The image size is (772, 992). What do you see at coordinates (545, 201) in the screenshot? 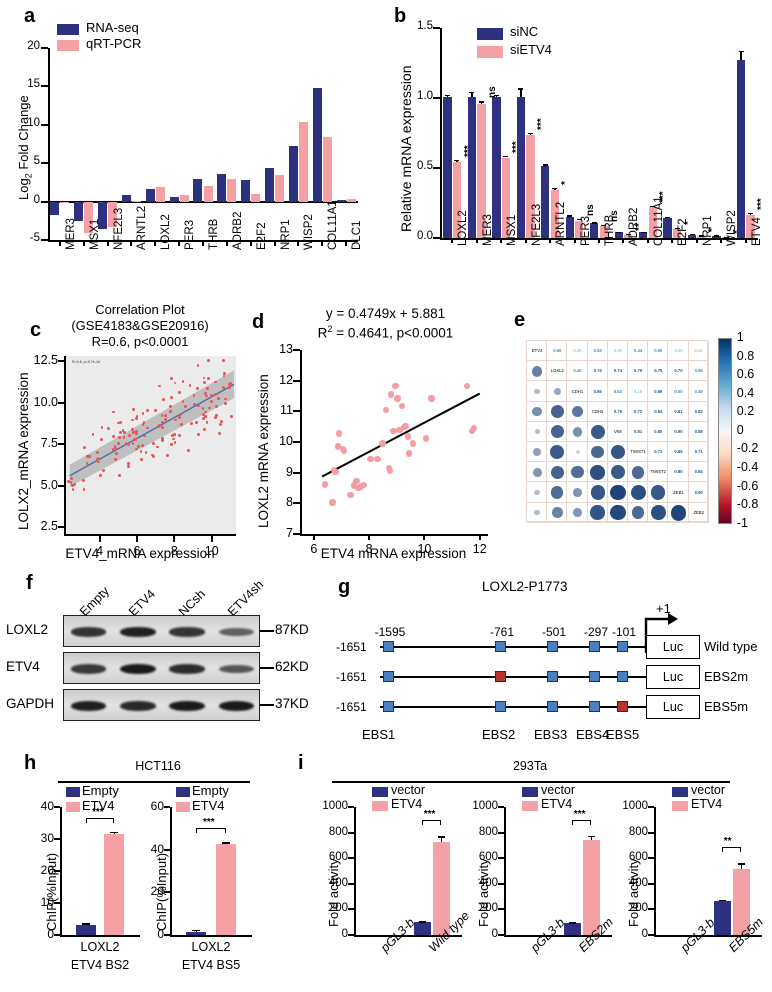
I see `bar-b-siNC-ARNTL2` at bounding box center [545, 201].